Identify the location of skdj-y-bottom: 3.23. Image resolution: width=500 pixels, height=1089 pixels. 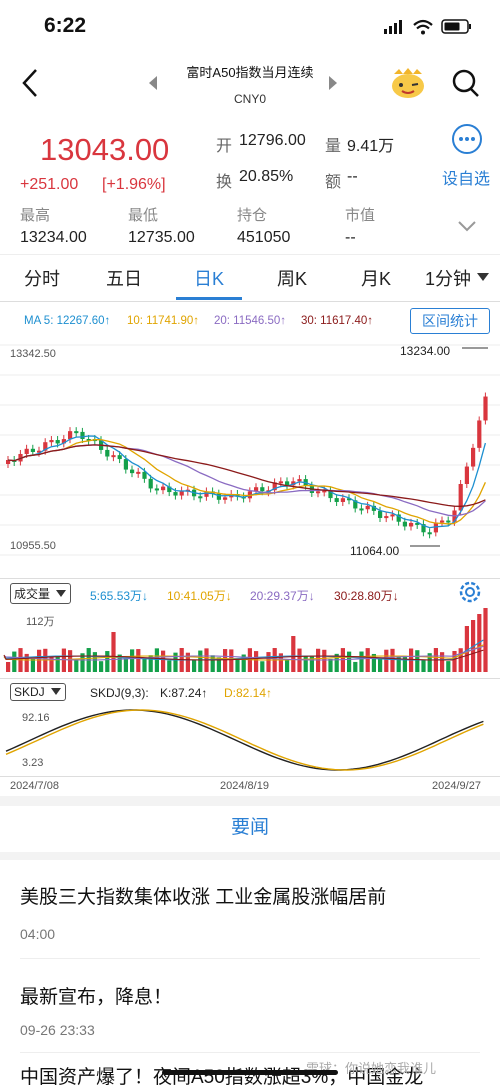
(33, 763).